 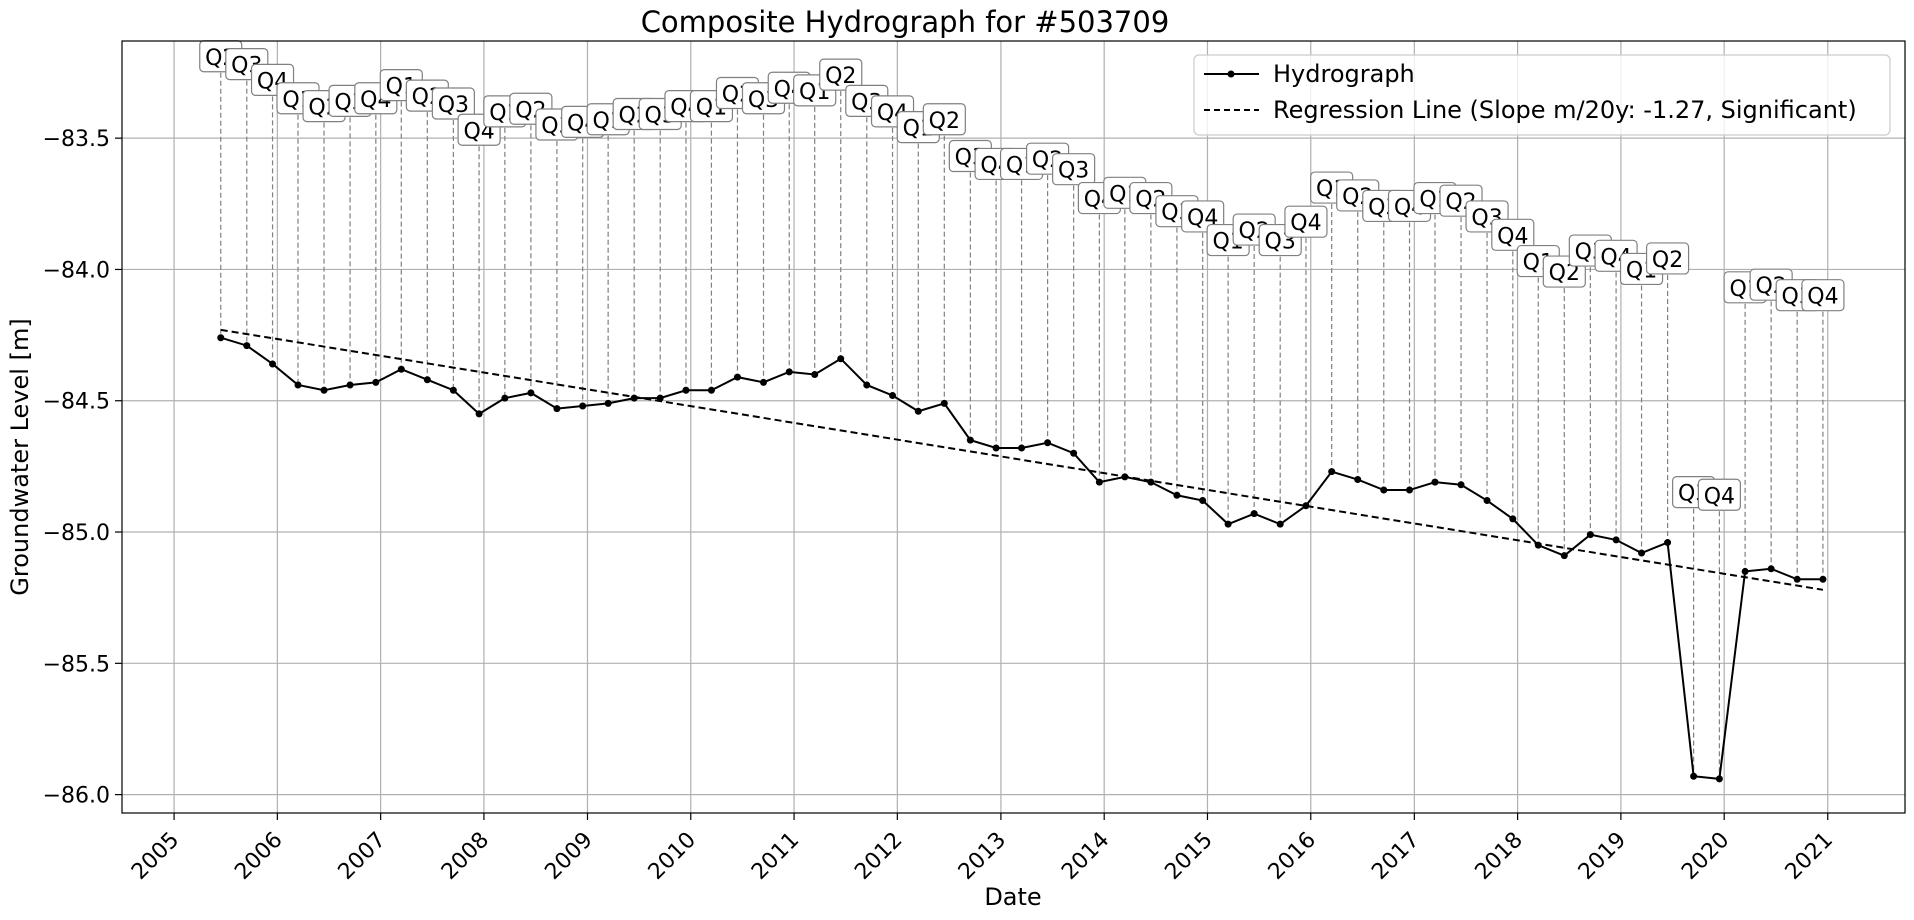 What do you see at coordinates (76, 664) in the screenshot?
I see `y-tick-label: −85.5` at bounding box center [76, 664].